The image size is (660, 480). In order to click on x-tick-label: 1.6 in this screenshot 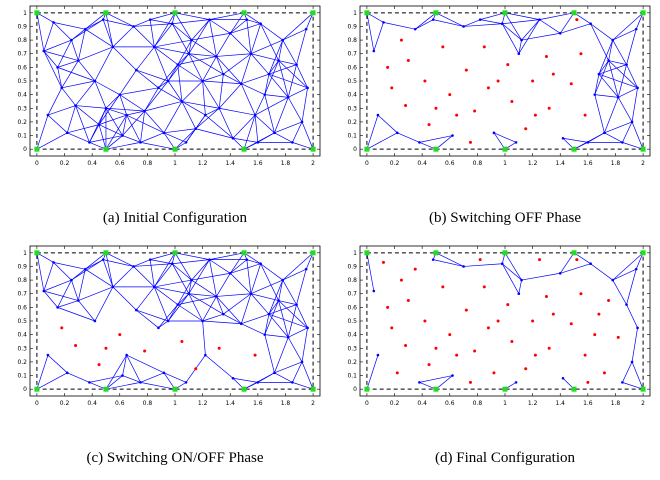, I will do `click(258, 163)`.